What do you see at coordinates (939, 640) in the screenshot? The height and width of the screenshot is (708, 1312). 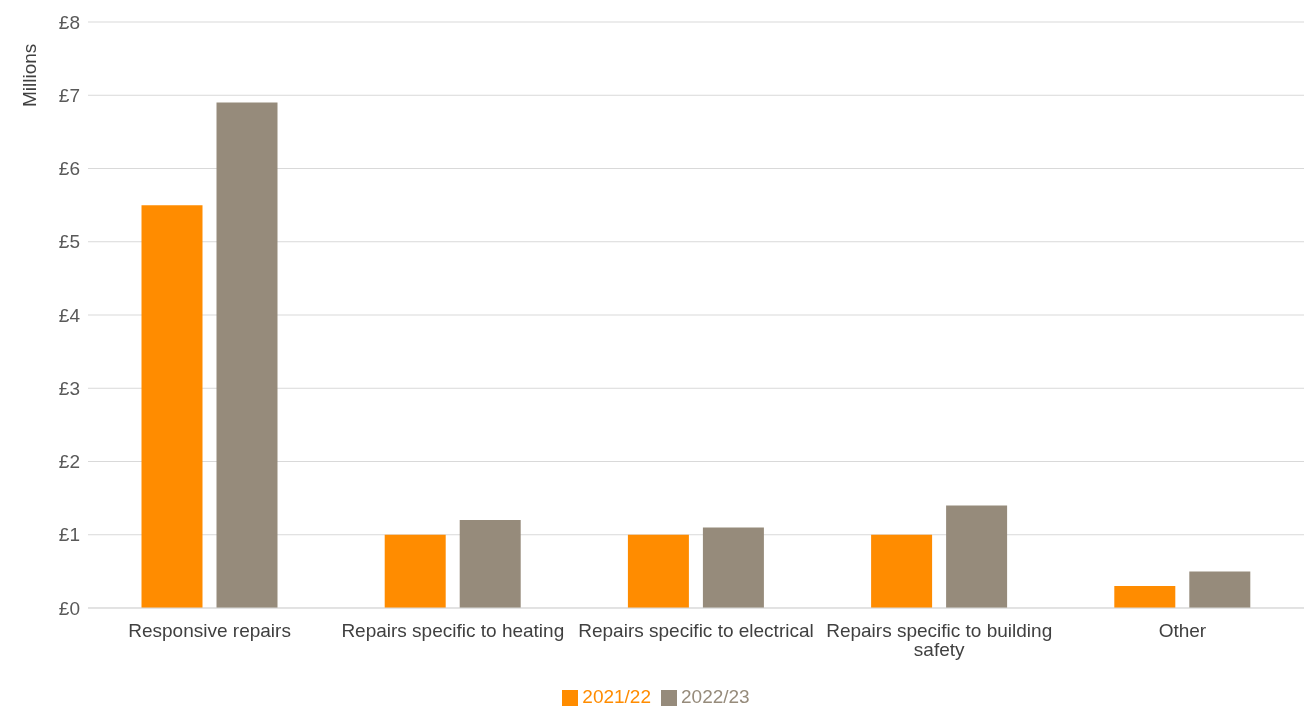 I see `x-tick-label: Repairs specific to building safety` at bounding box center [939, 640].